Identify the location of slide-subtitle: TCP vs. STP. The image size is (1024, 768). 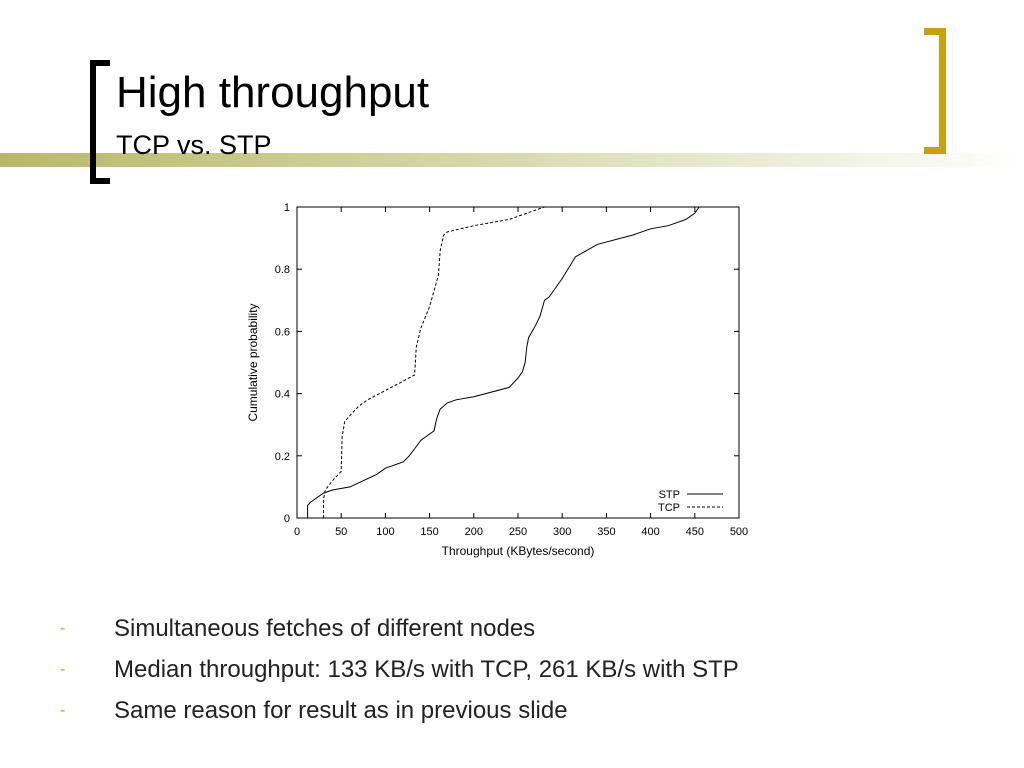
(194, 145).